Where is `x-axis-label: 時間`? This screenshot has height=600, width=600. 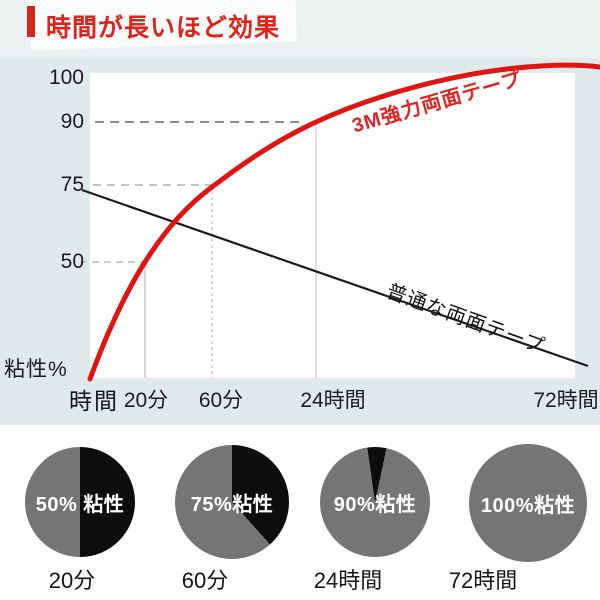
x-axis-label: 時間 is located at coordinates (94, 401).